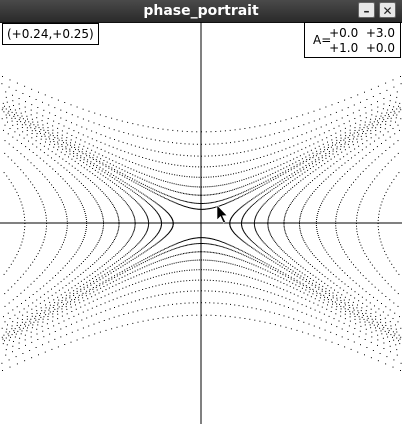 This screenshot has height=424, width=402. I want to click on title-bar: phase_portrait – ✕, so click(201, 11).